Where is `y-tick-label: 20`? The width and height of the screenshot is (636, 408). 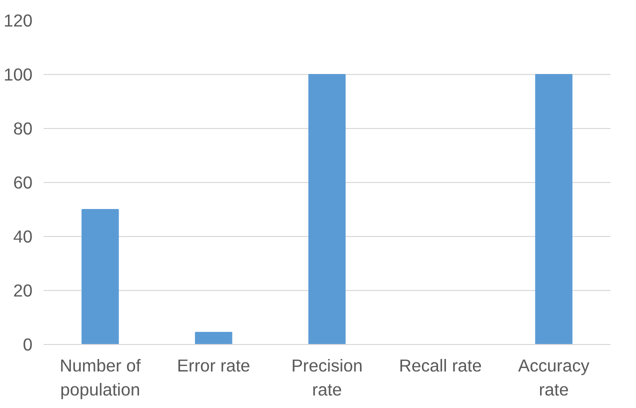 y-tick-label: 20 is located at coordinates (23, 290).